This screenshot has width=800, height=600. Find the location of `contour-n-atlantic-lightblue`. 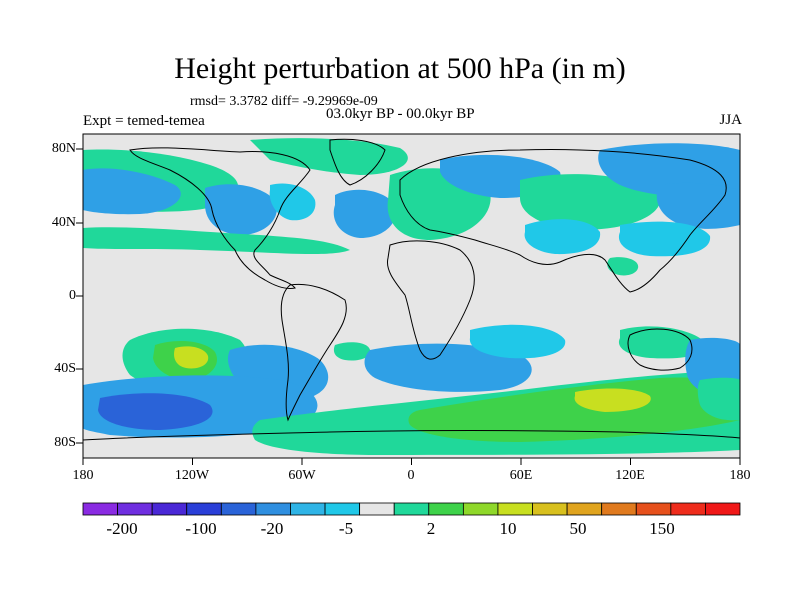

contour-n-atlantic-lightblue is located at coordinates (292, 202).